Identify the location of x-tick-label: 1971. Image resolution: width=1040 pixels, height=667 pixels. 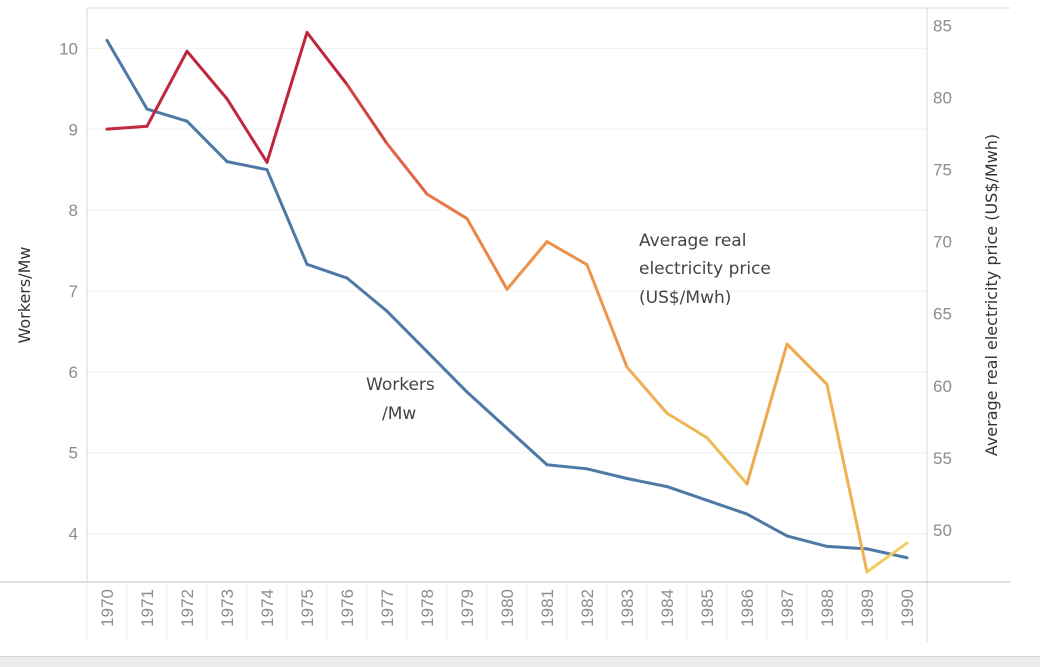
(147, 608).